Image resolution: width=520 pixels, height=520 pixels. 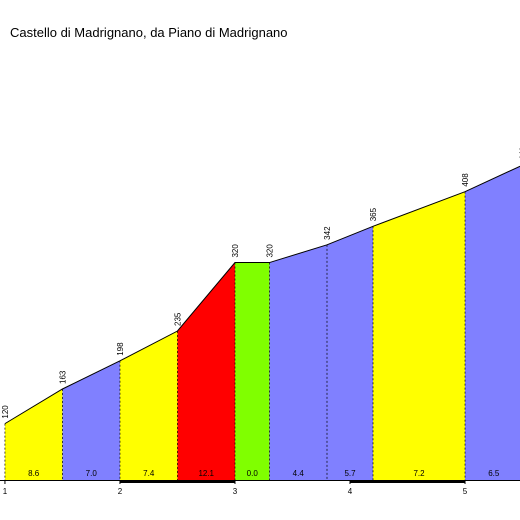 I want to click on x-tick-label: 1, so click(x=5, y=491).